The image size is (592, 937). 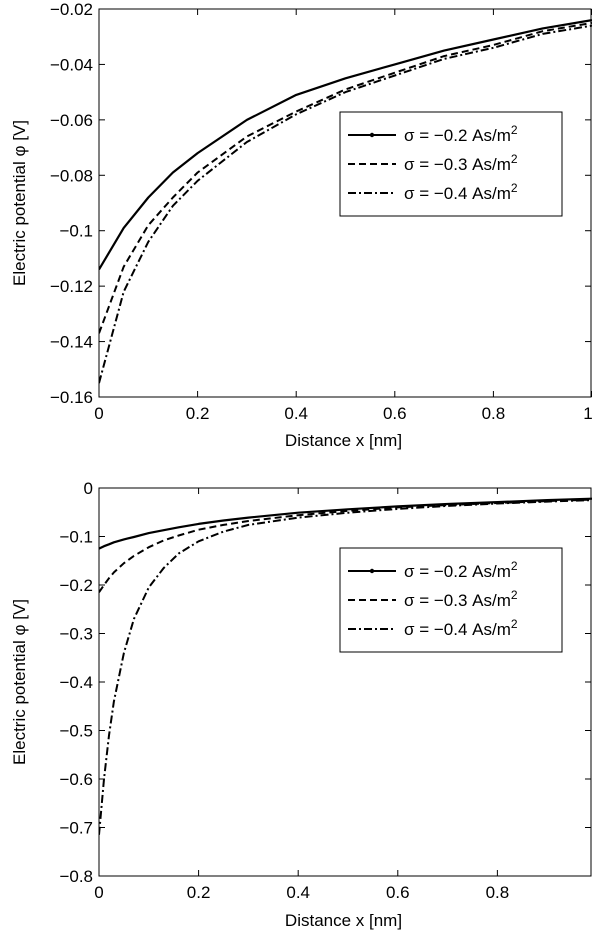 What do you see at coordinates (587, 413) in the screenshot?
I see `x-tick-label: 1` at bounding box center [587, 413].